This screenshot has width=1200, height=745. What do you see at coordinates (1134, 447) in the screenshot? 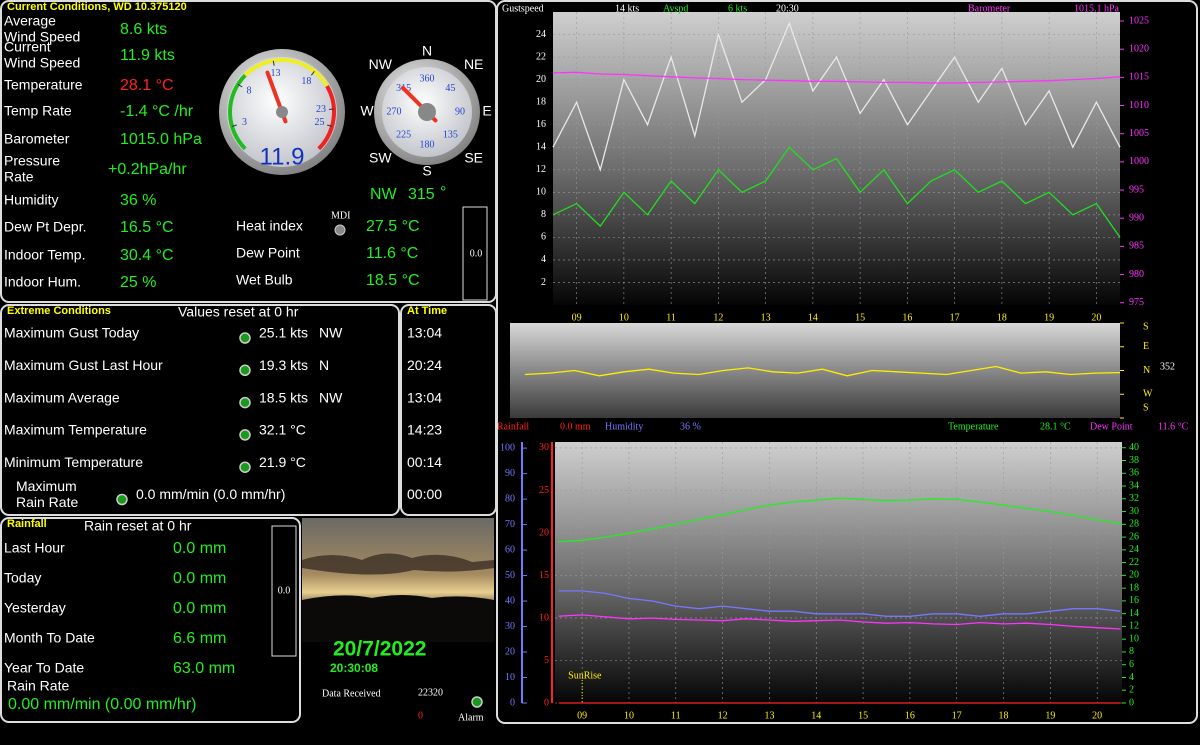
I see `y3-tick-label: 40` at bounding box center [1134, 447].